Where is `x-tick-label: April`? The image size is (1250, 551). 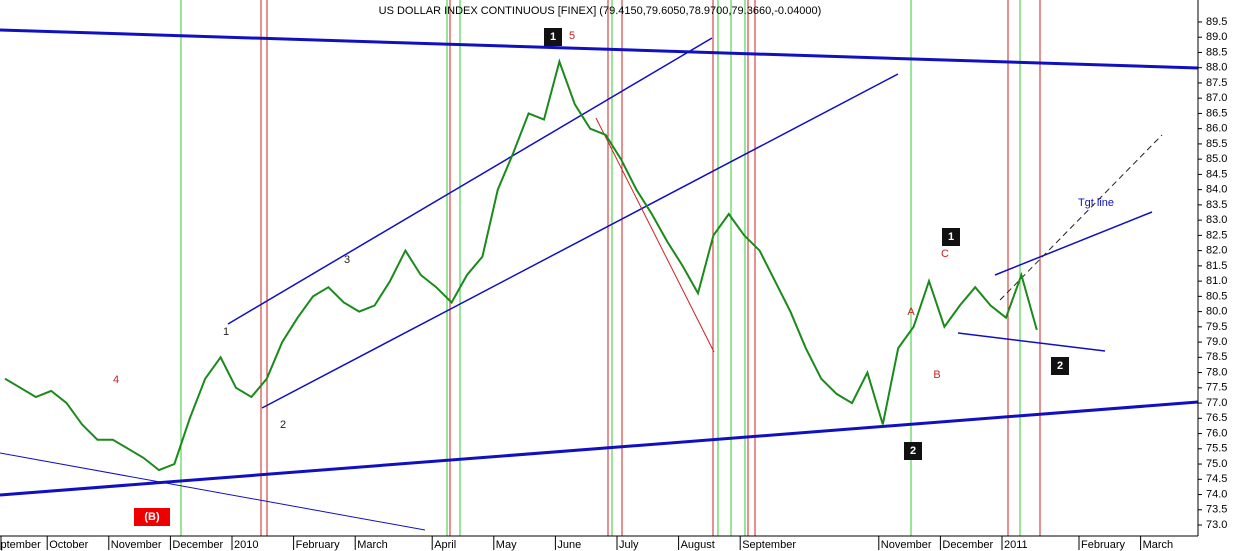
x-tick-label: April is located at coordinates (445, 545).